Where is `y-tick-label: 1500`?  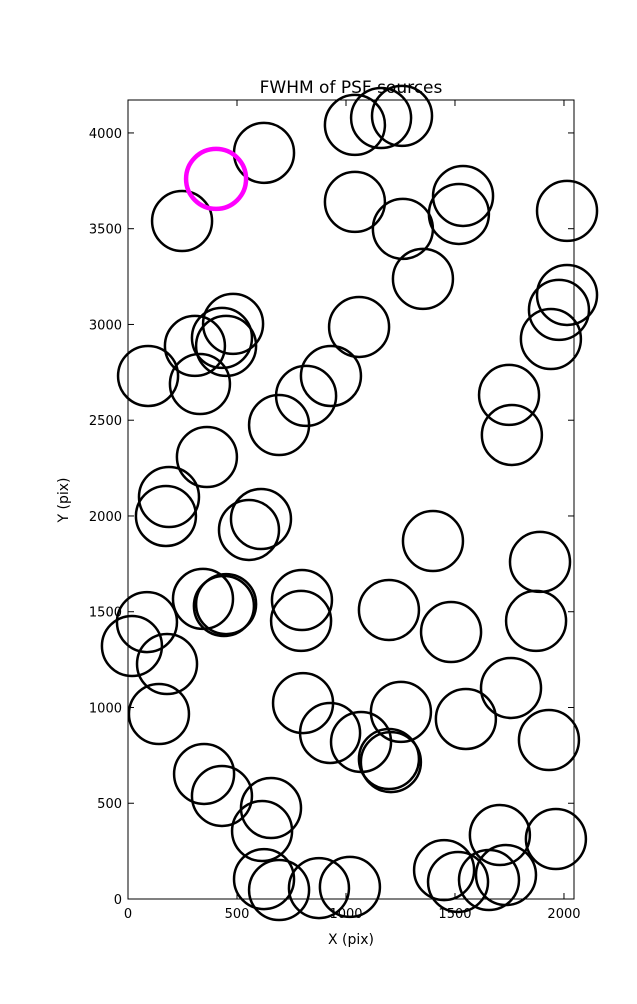
y-tick-label: 1500 is located at coordinates (105, 613).